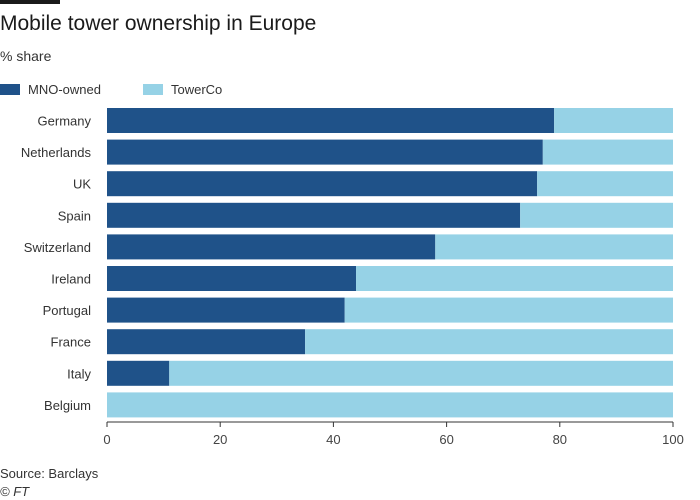  What do you see at coordinates (196, 89) in the screenshot?
I see `legend-label-towerco: TowerCo` at bounding box center [196, 89].